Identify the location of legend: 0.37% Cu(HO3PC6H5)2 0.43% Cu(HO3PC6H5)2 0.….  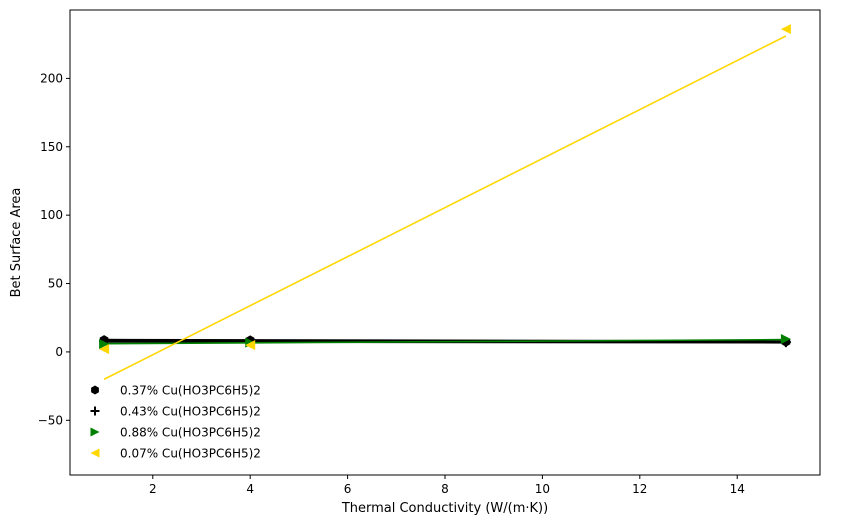
(175, 422).